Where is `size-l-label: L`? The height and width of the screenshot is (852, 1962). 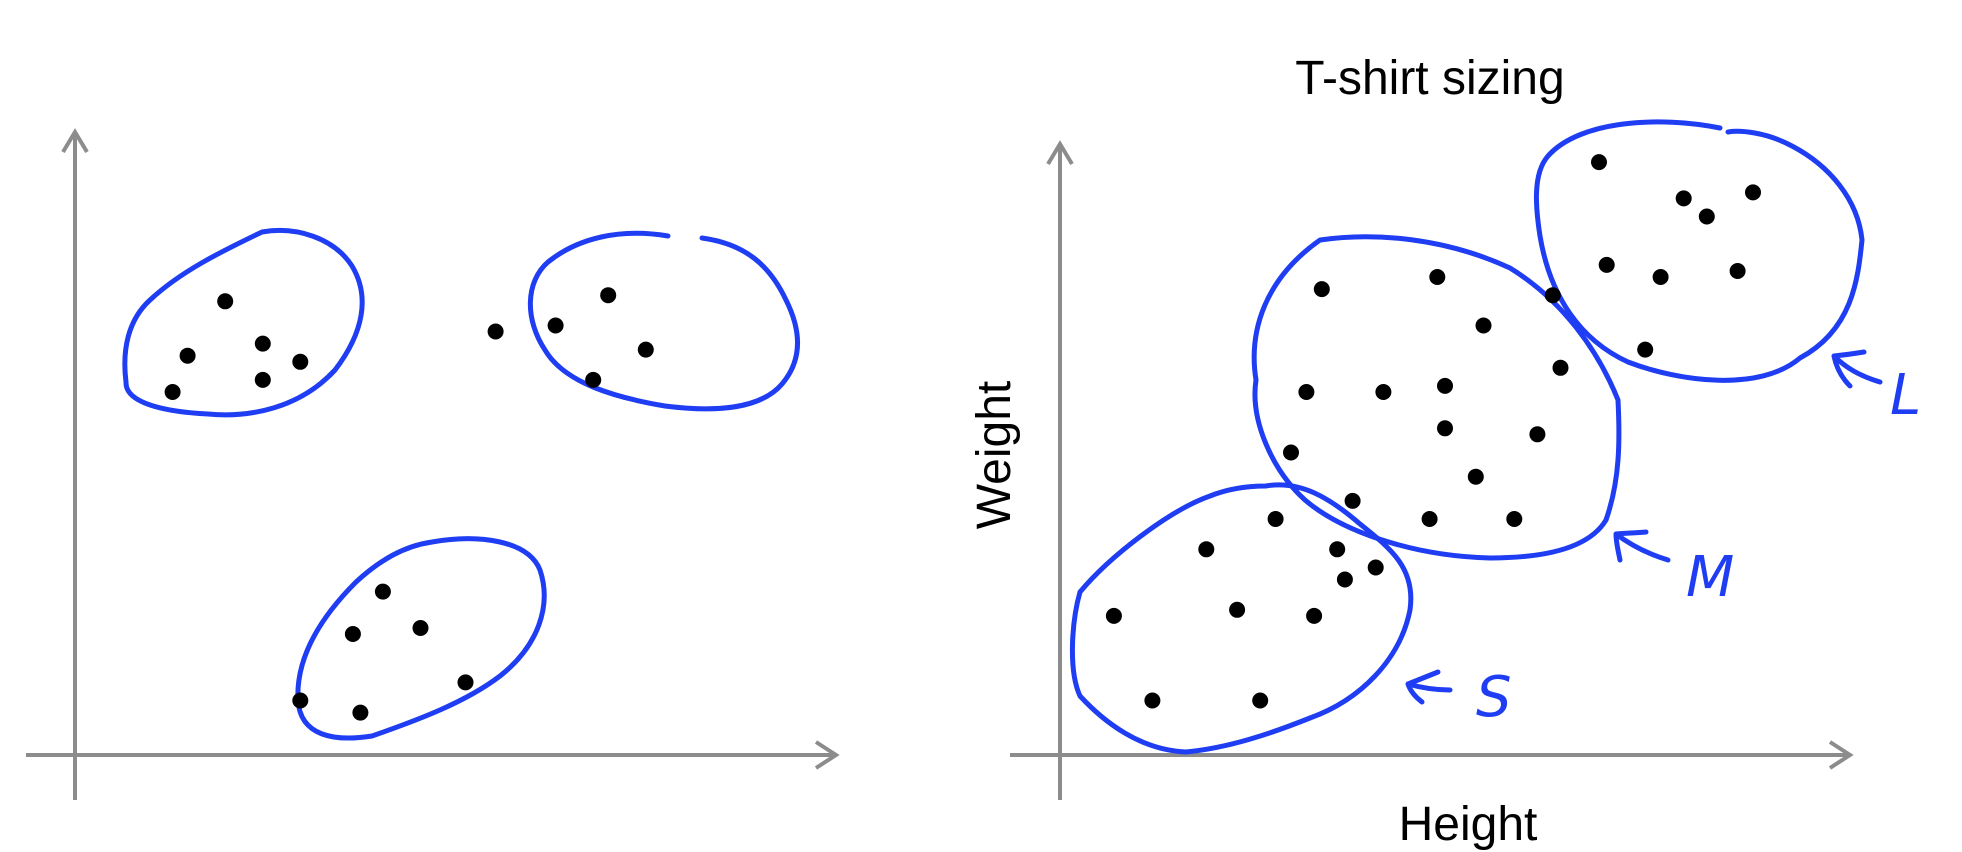
size-l-label: L is located at coordinates (1905, 395).